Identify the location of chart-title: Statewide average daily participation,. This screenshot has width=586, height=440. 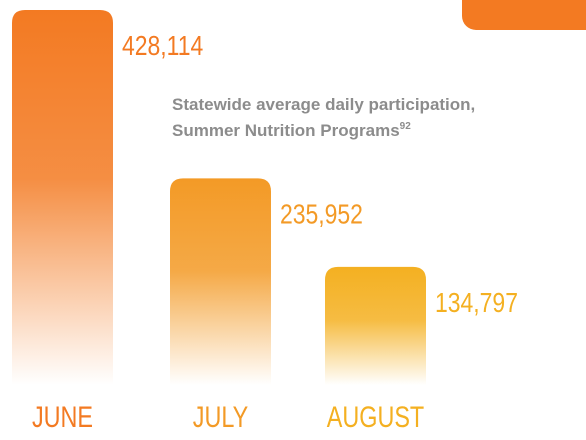
(323, 104).